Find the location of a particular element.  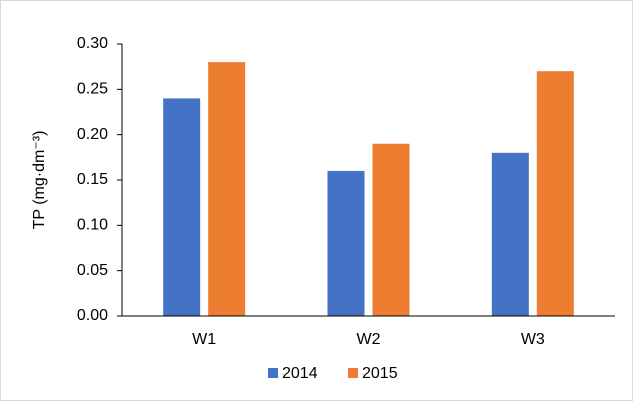

x-tick-label: W1 is located at coordinates (204, 339).